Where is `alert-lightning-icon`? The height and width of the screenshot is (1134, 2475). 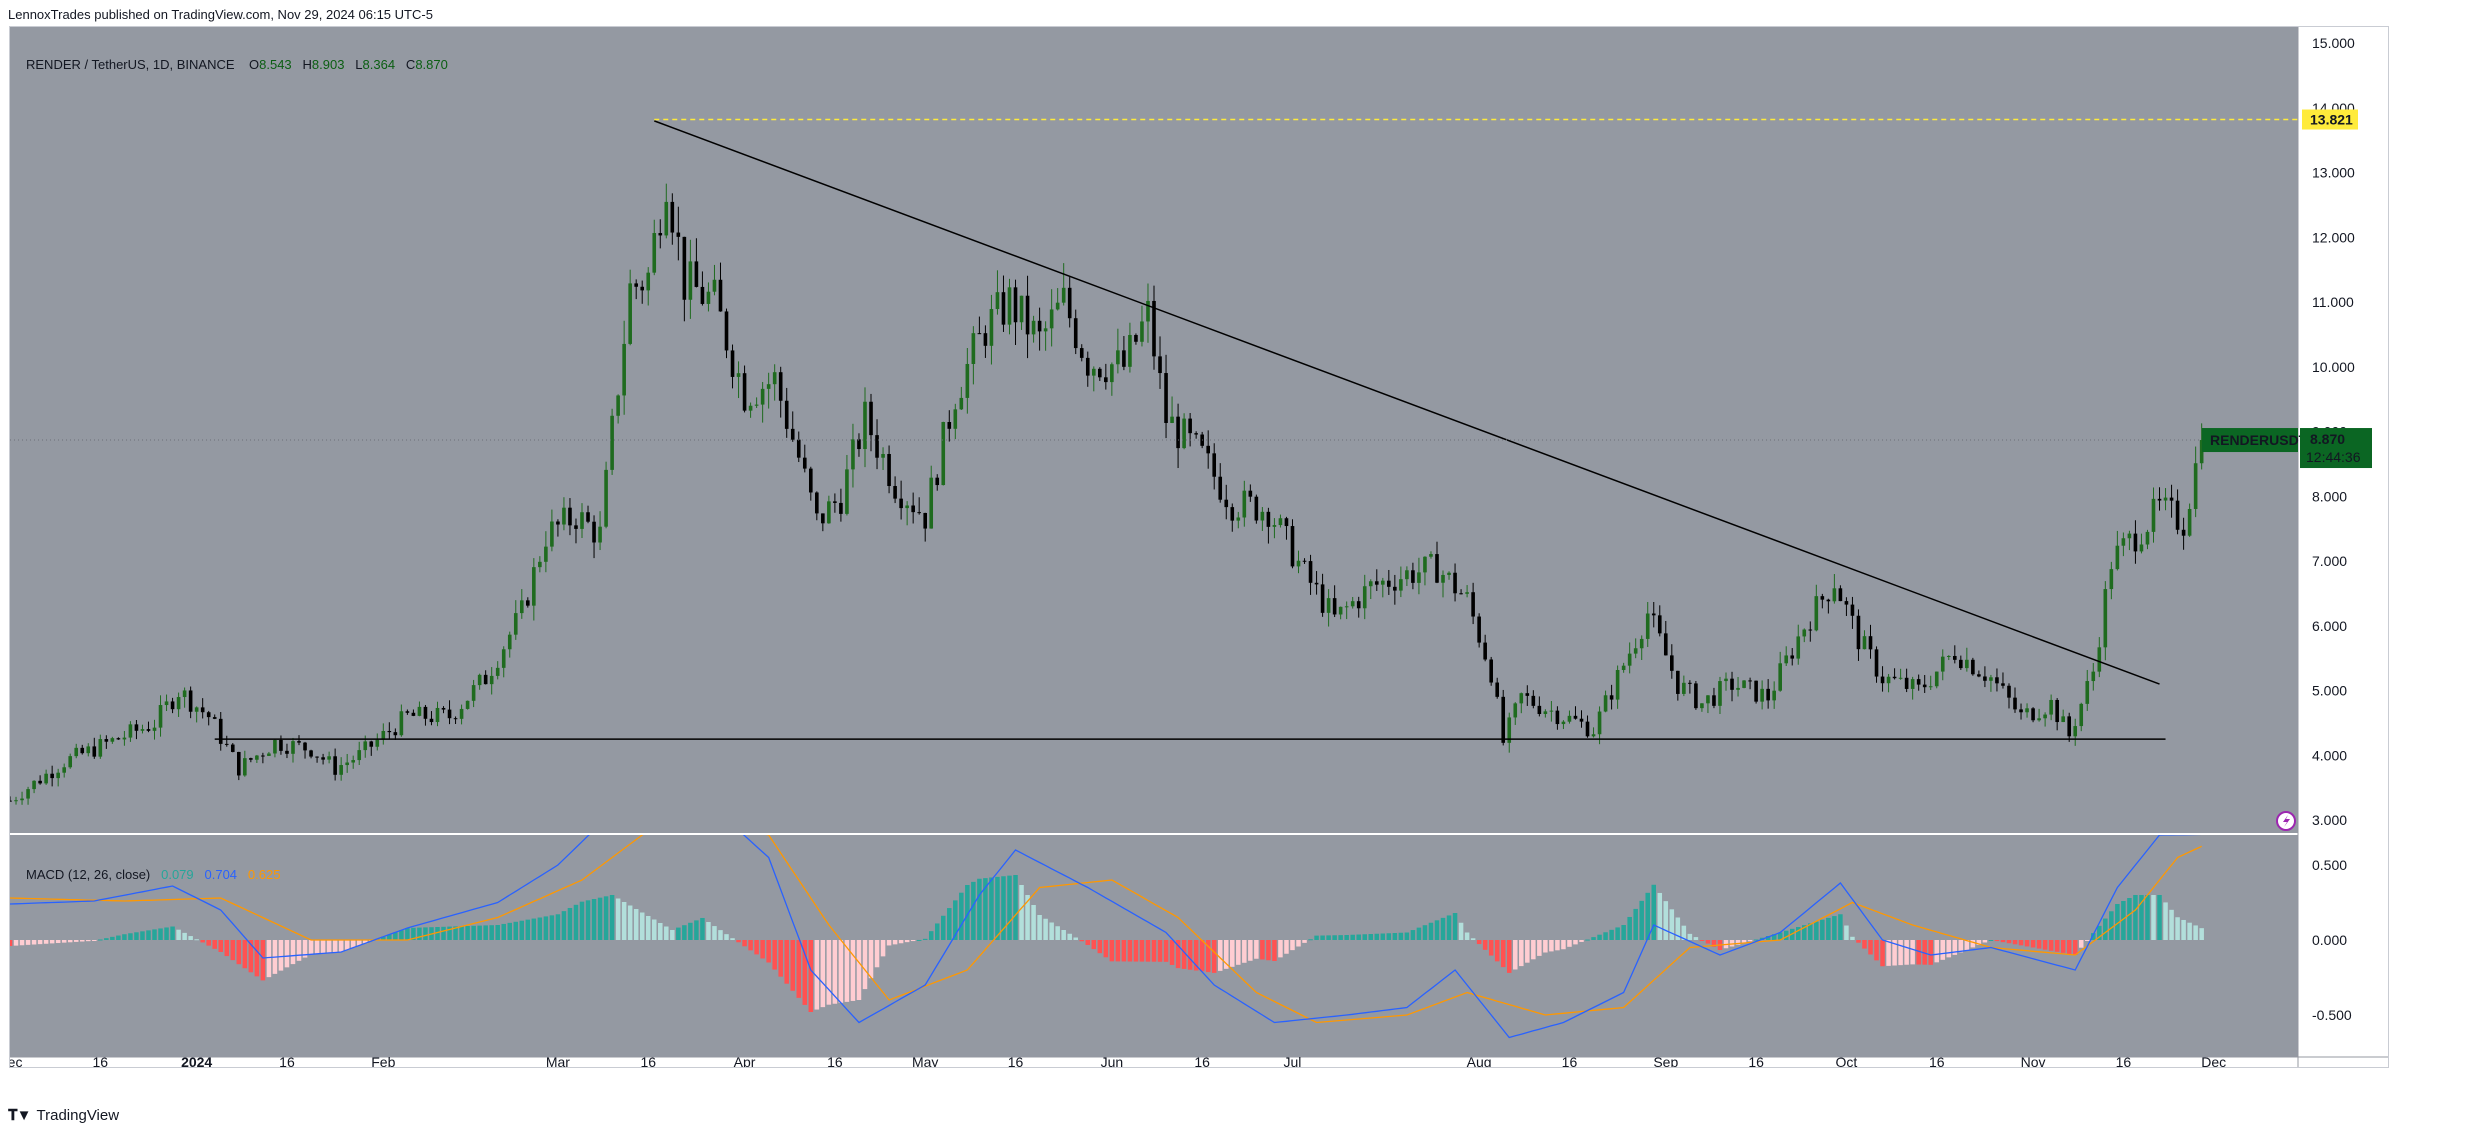 alert-lightning-icon is located at coordinates (2286, 821).